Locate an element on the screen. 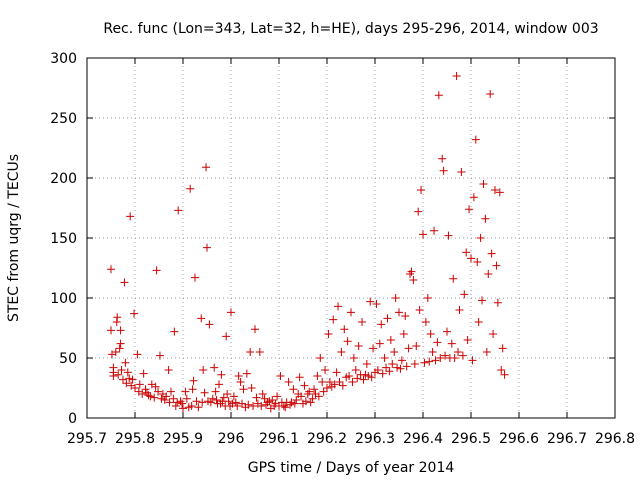  x-tick-label: 295.8 is located at coordinates (135, 439).